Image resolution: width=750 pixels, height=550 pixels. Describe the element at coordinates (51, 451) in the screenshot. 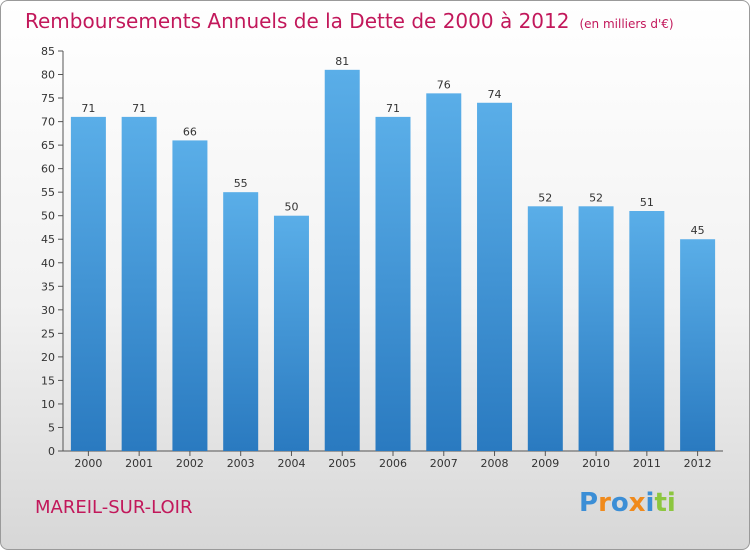

I see `y-tick-label: 0` at that location.